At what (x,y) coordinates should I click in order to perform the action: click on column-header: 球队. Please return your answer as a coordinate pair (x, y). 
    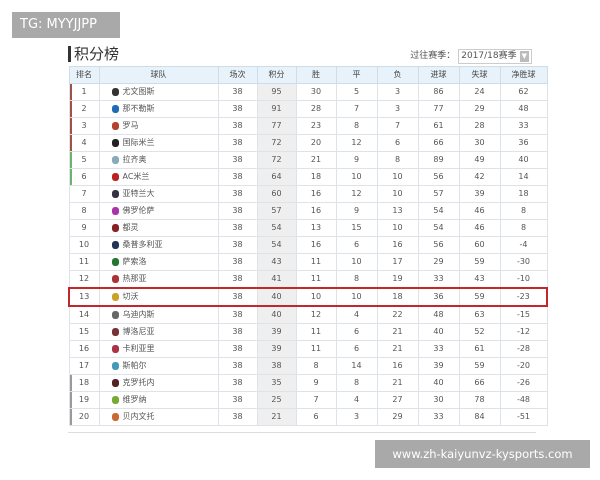
    Looking at the image, I should click on (158, 75).